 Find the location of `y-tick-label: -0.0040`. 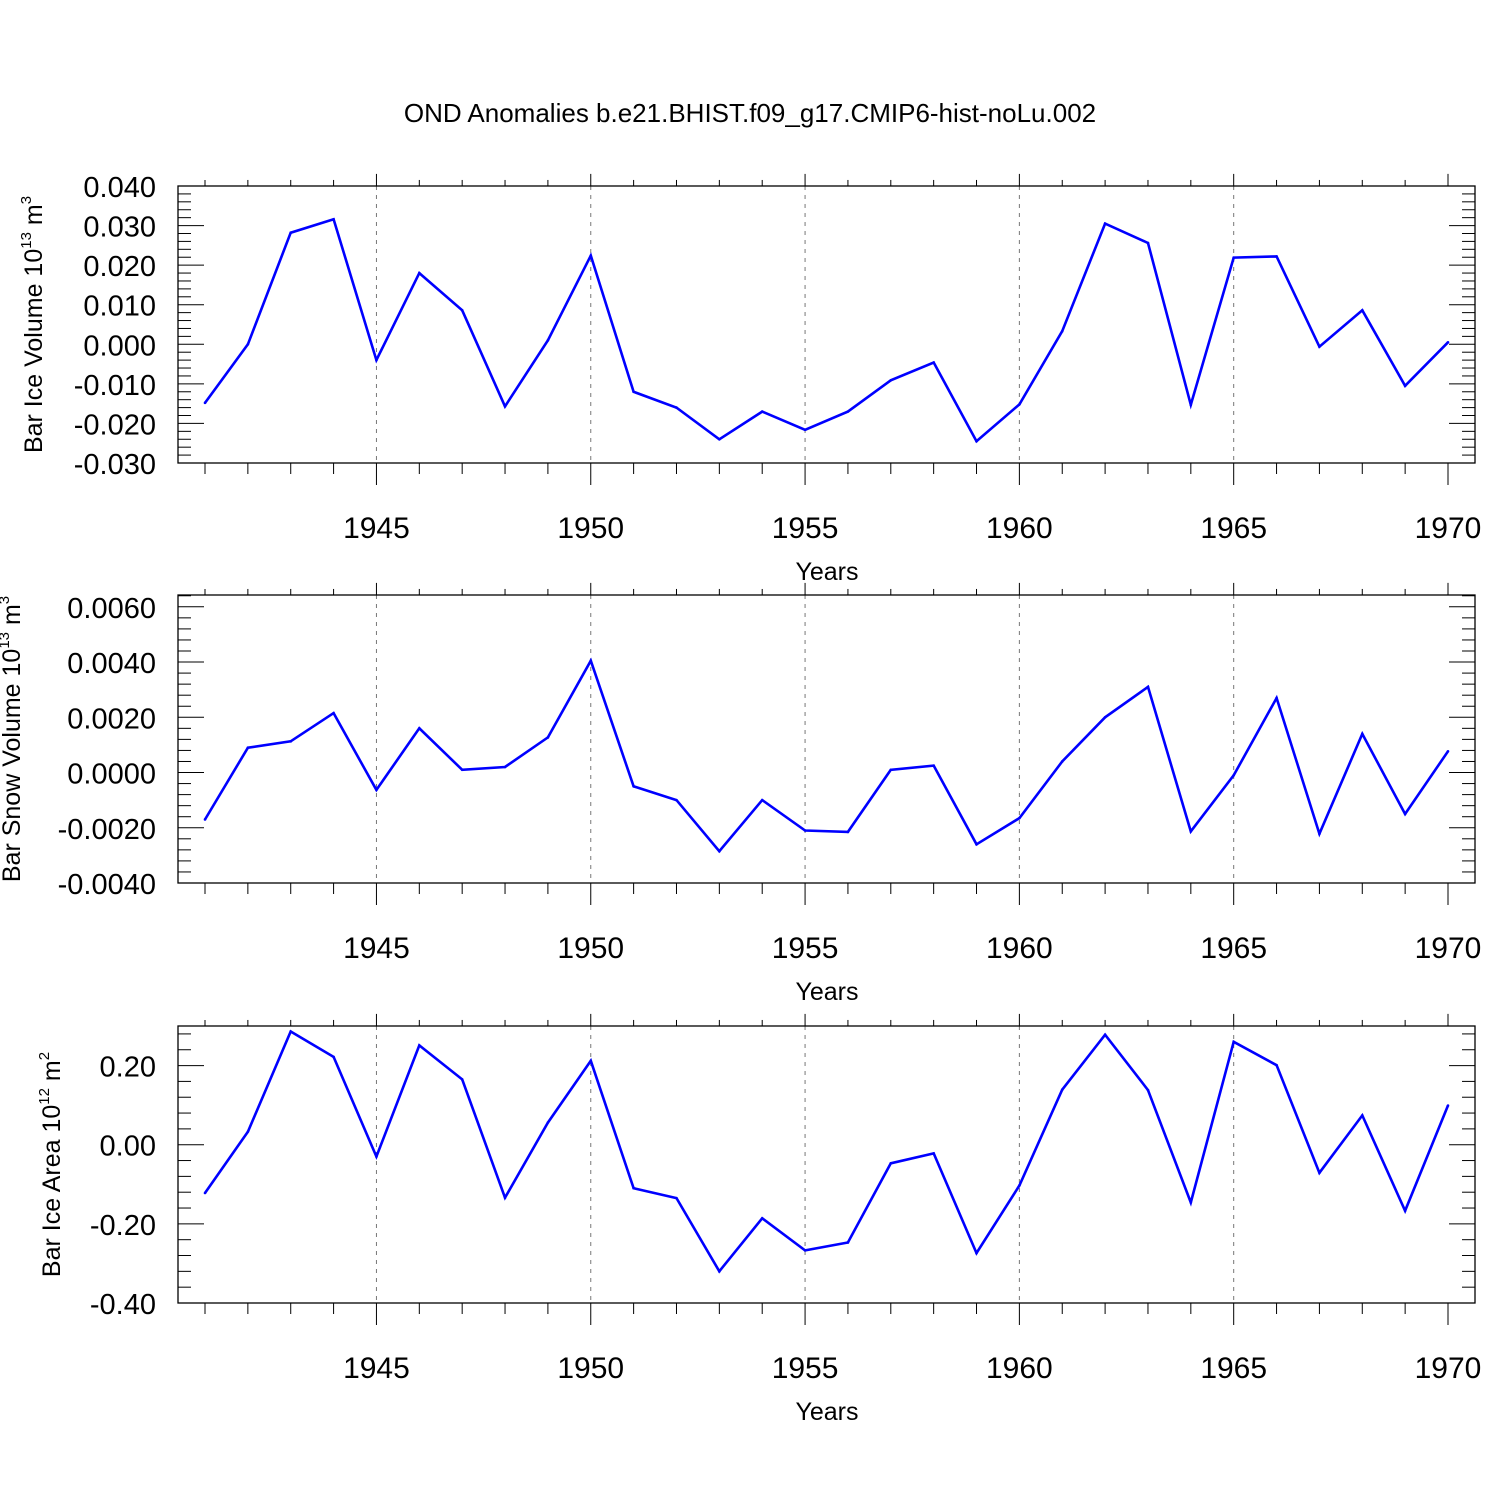

y-tick-label: -0.0040 is located at coordinates (107, 885).